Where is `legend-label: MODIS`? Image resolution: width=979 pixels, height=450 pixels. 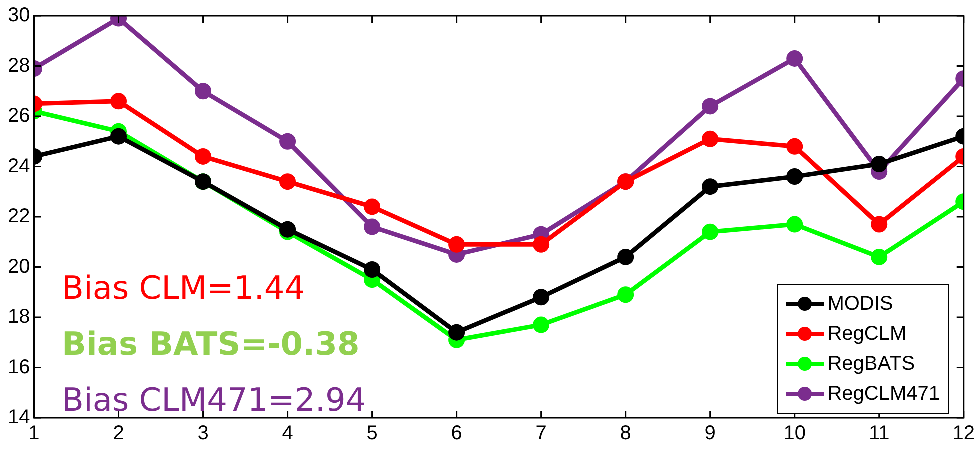
legend-label: MODIS is located at coordinates (861, 304).